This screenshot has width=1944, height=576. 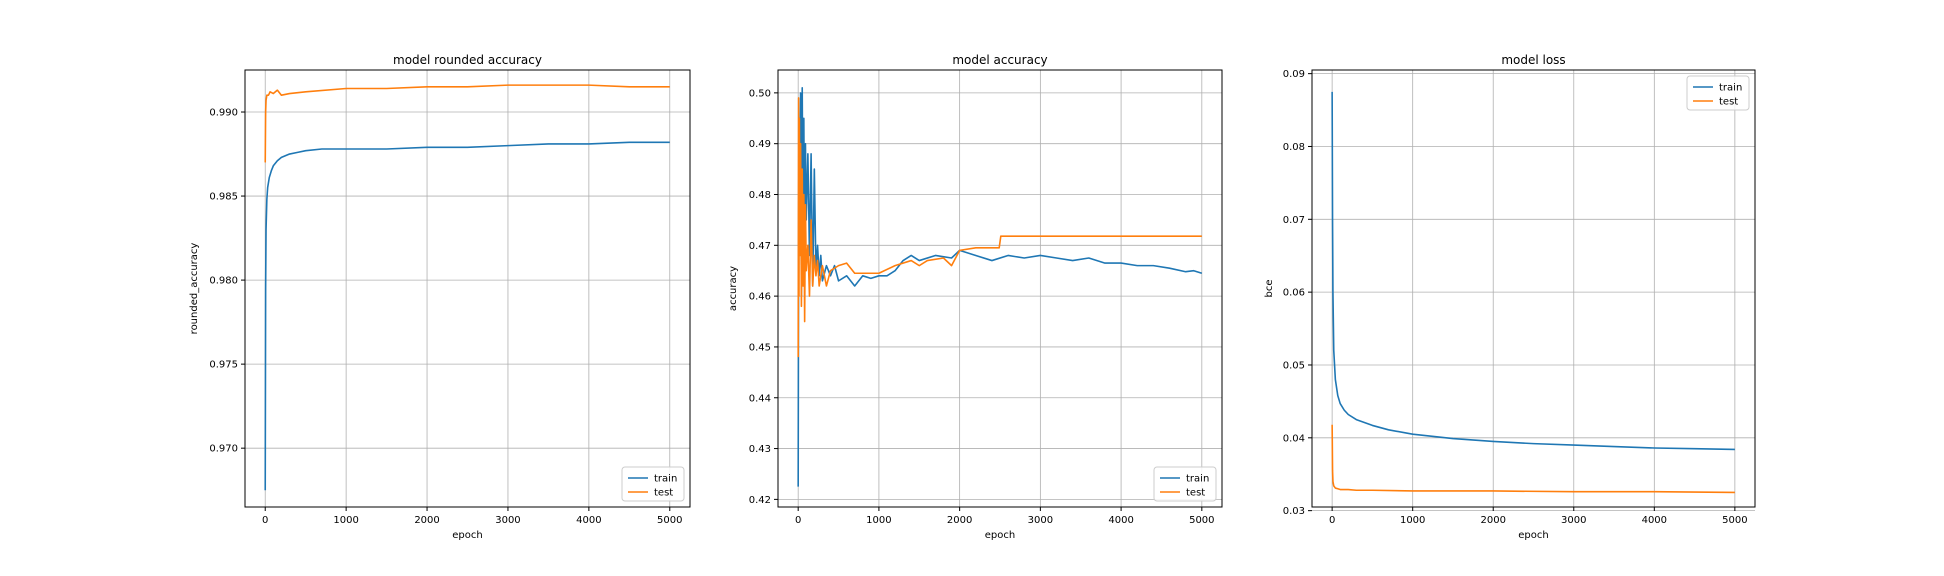 What do you see at coordinates (1294, 293) in the screenshot?
I see `y-tick-label: 0.06` at bounding box center [1294, 293].